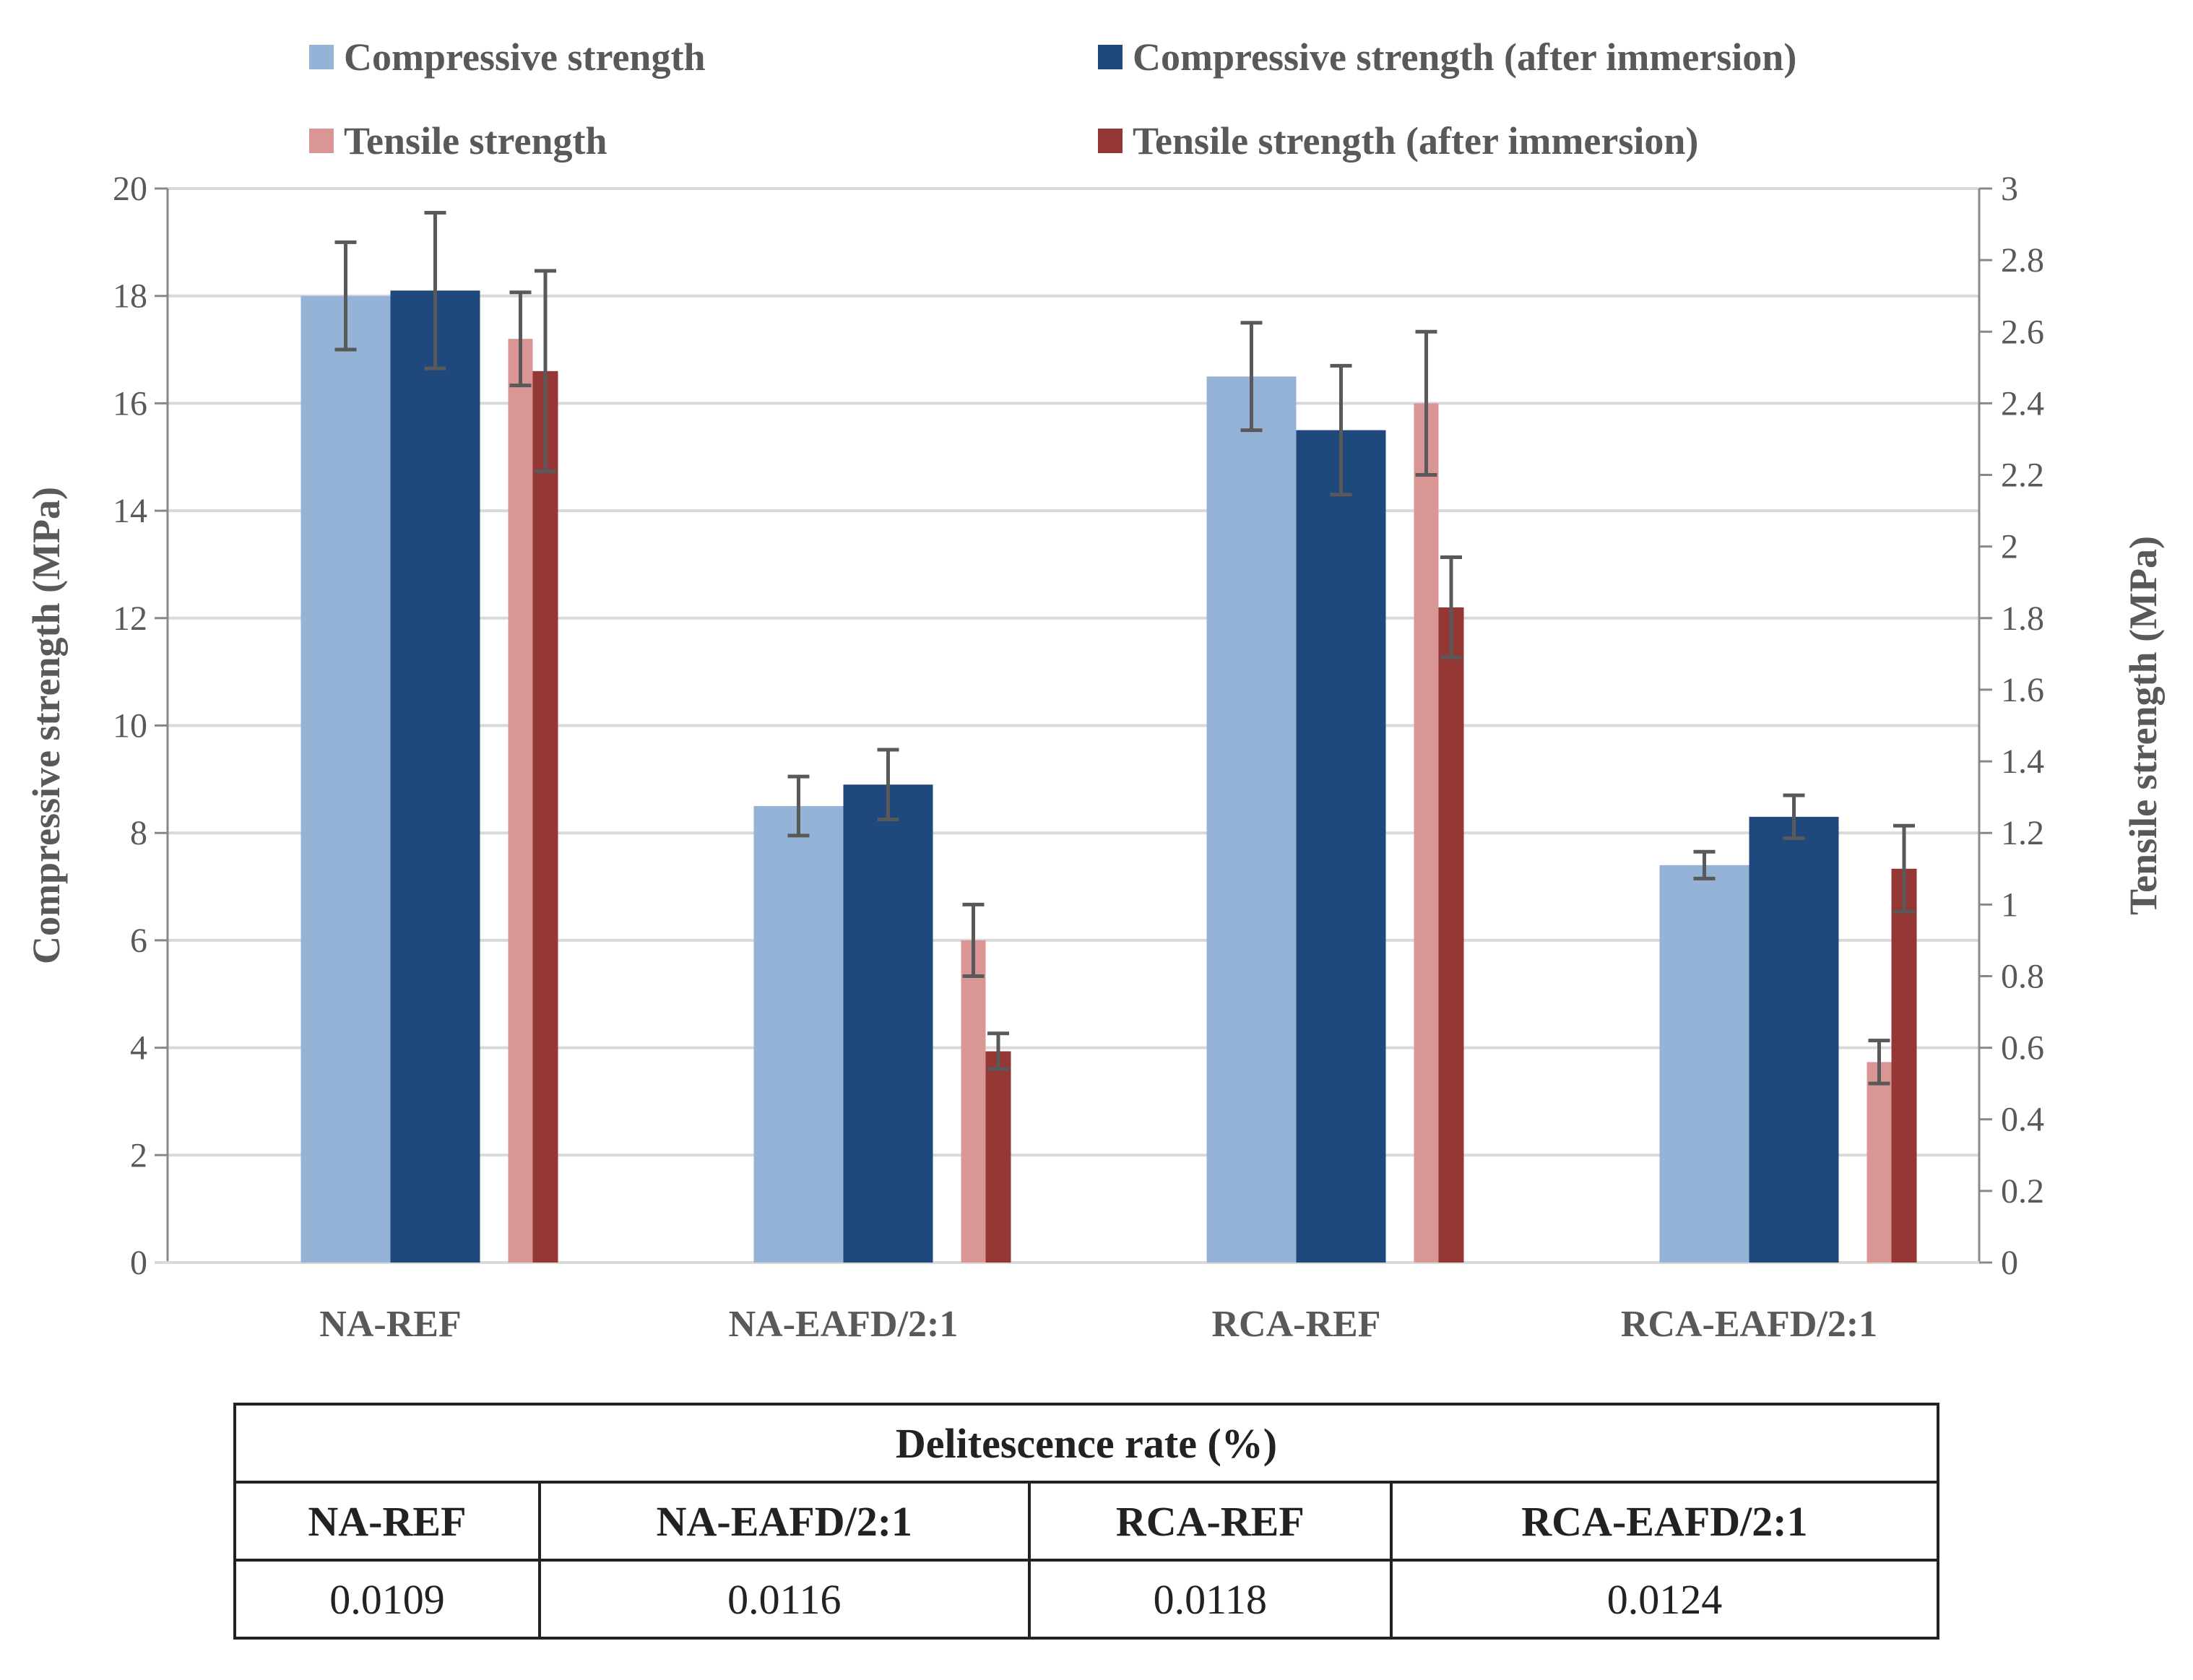 This screenshot has width=2193, height=1680. What do you see at coordinates (390, 1324) in the screenshot?
I see `x-tick-label: NA-REF` at bounding box center [390, 1324].